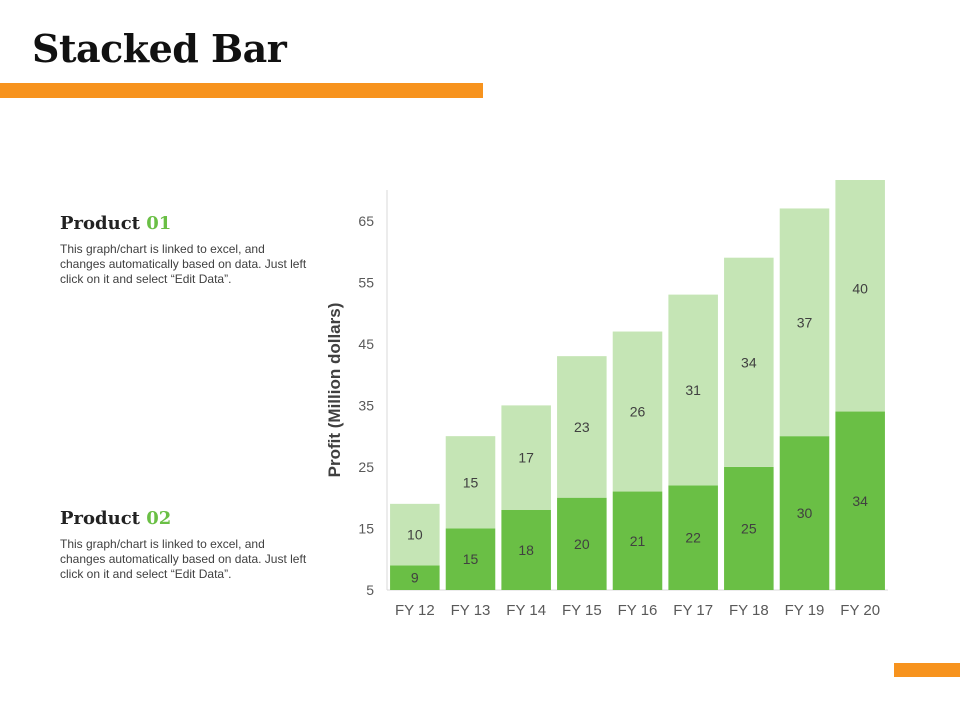 This screenshot has width=960, height=720. What do you see at coordinates (159, 223) in the screenshot?
I see `product-01-number: 01` at bounding box center [159, 223].